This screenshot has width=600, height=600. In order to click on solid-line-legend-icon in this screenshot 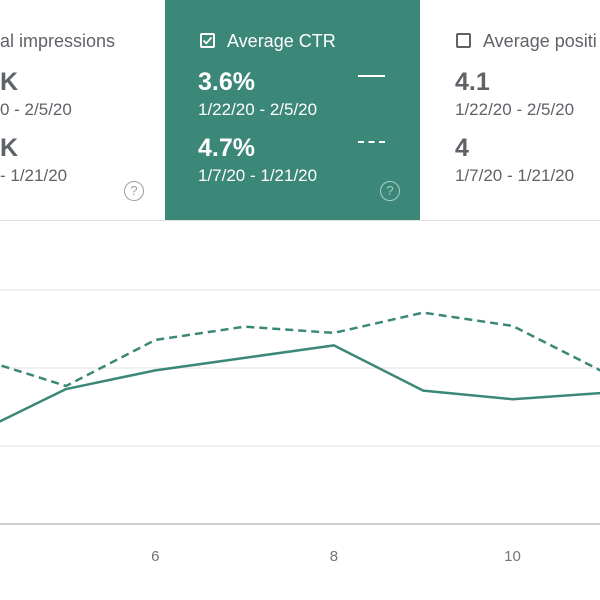, I will do `click(371, 76)`.